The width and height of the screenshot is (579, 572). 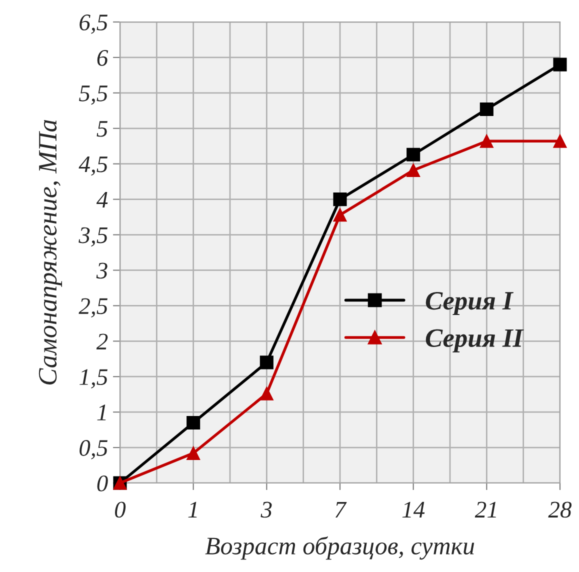 What do you see at coordinates (339, 548) in the screenshot?
I see `x-axis-title: Возраст образцов, сутки` at bounding box center [339, 548].